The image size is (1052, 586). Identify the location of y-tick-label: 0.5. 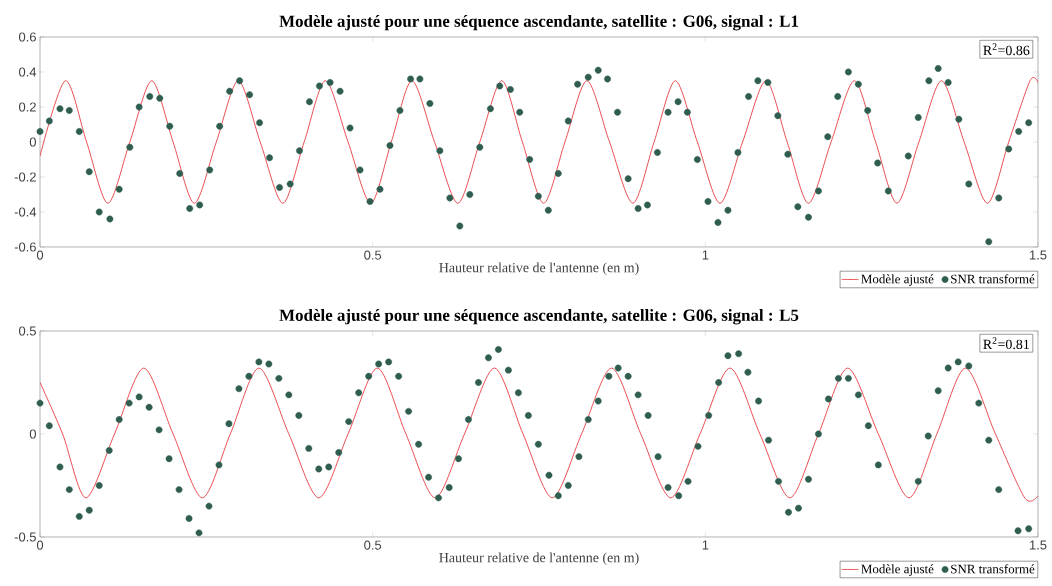
(27, 331).